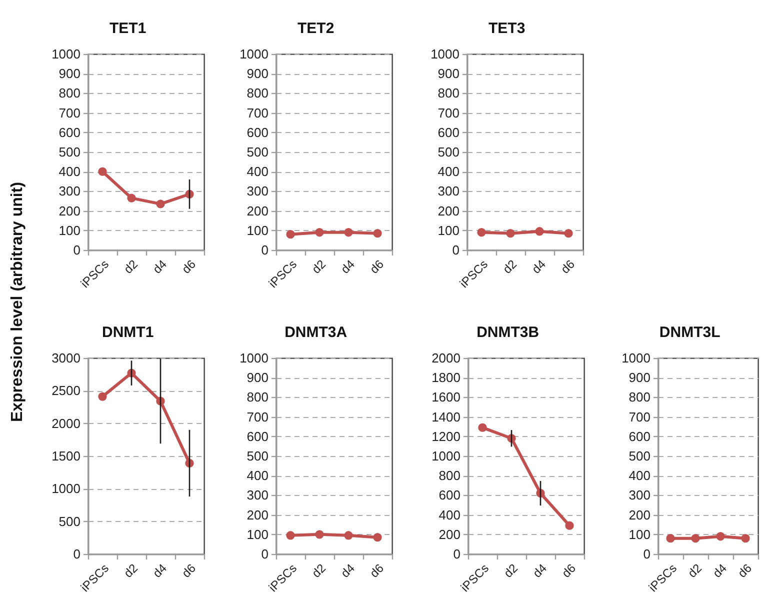 The height and width of the screenshot is (599, 767). I want to click on chart-title: TET3, so click(507, 28).